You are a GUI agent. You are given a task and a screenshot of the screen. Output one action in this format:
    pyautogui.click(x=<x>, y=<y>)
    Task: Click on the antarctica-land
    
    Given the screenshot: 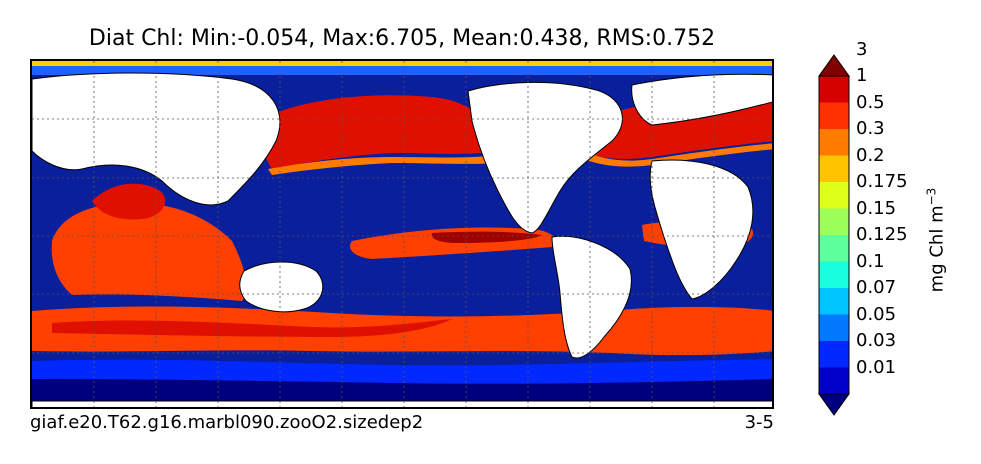 What is the action you would take?
    pyautogui.click(x=402, y=403)
    